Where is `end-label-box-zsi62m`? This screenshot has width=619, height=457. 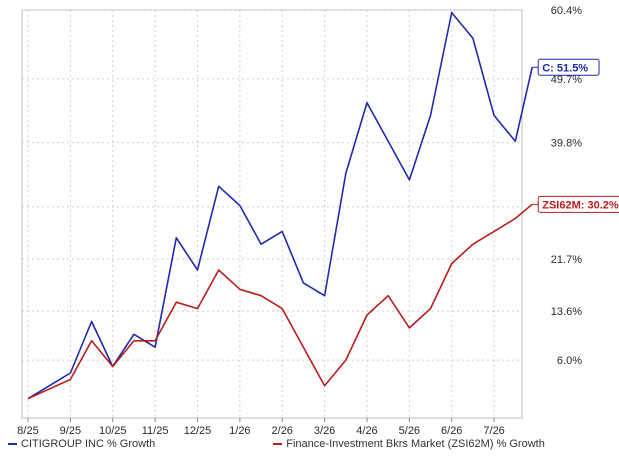
end-label-box-zsi62m is located at coordinates (578, 204).